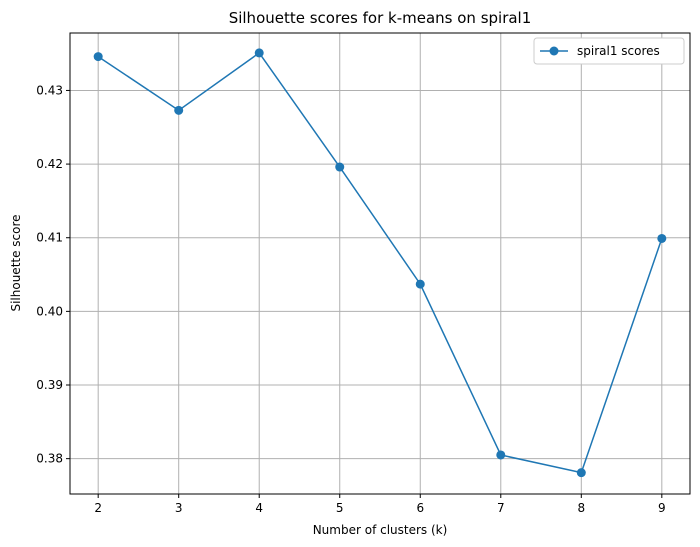  Describe the element at coordinates (501, 508) in the screenshot. I see `x-tick-label: 7` at that location.